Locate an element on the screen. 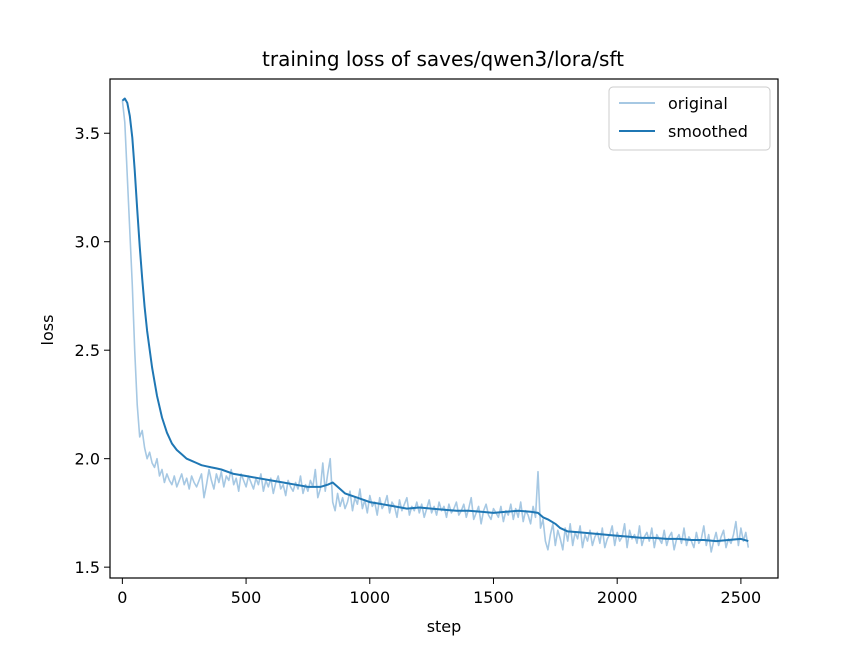 This screenshot has width=865, height=649. y-tick-label: 3.5 is located at coordinates (87, 133).